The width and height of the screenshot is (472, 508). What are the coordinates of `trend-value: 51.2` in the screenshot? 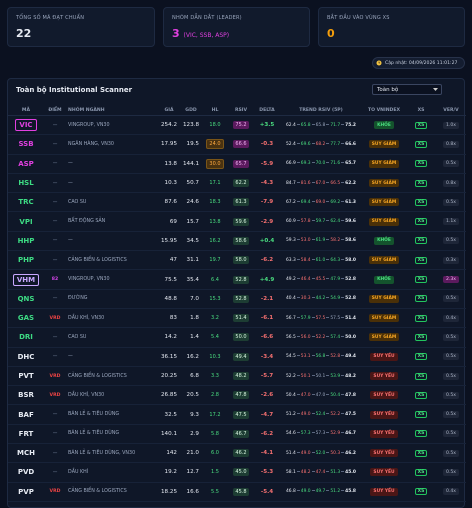 It's located at (291, 415).